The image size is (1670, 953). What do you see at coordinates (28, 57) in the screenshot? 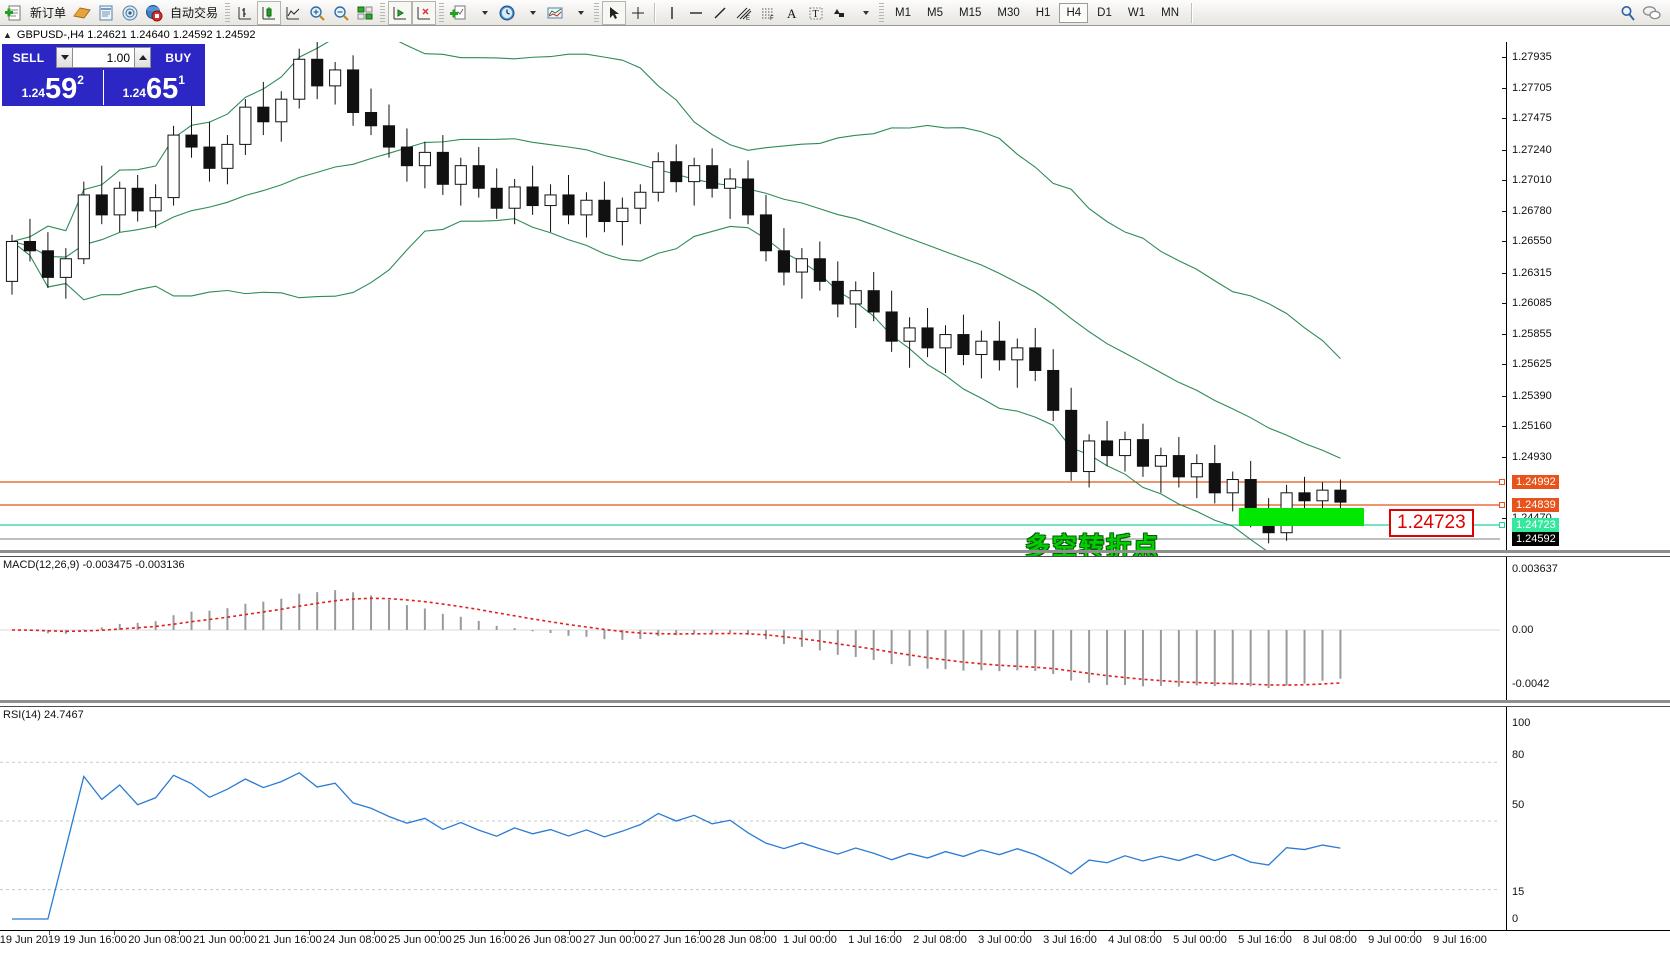
I see `sell-button: SELL` at bounding box center [28, 57].